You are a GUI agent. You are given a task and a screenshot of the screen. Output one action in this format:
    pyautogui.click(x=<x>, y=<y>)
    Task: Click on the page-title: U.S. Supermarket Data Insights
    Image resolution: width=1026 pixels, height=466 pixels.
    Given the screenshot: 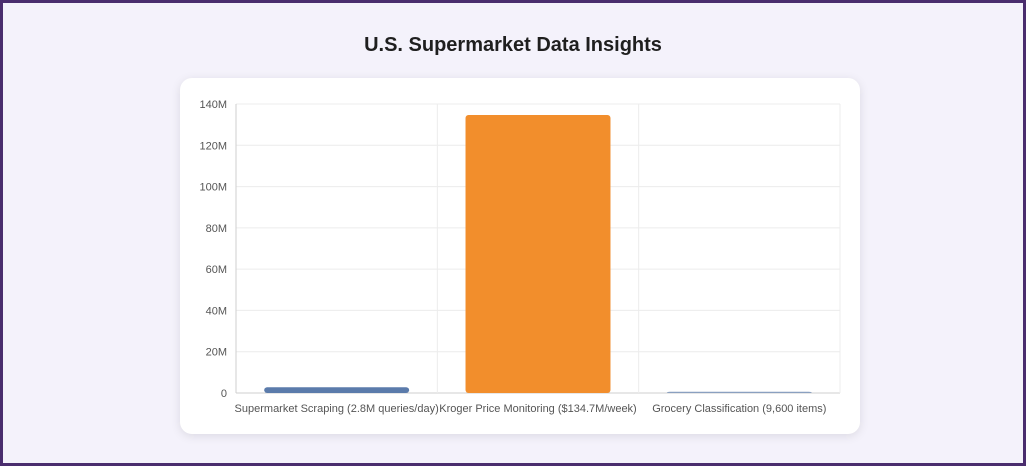 What is the action you would take?
    pyautogui.click(x=513, y=45)
    